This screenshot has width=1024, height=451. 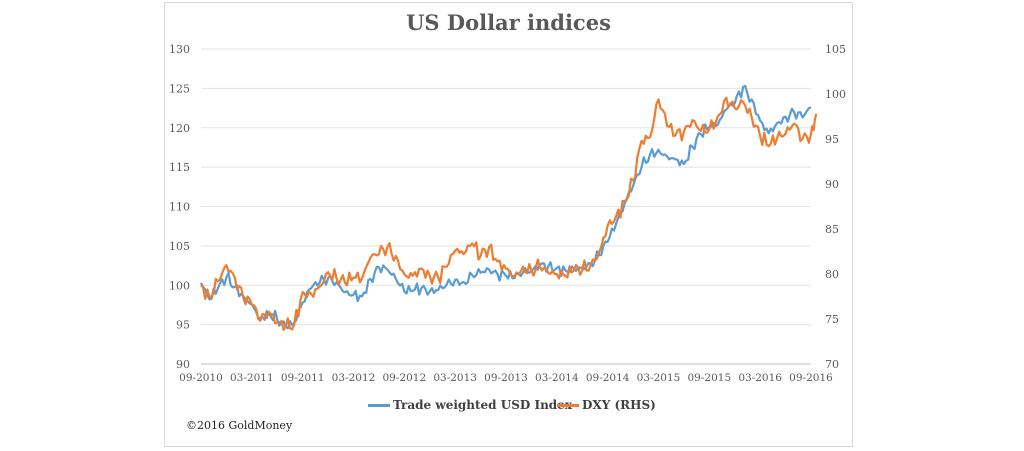 I want to click on y-left-tick-label: 90, so click(x=183, y=364).